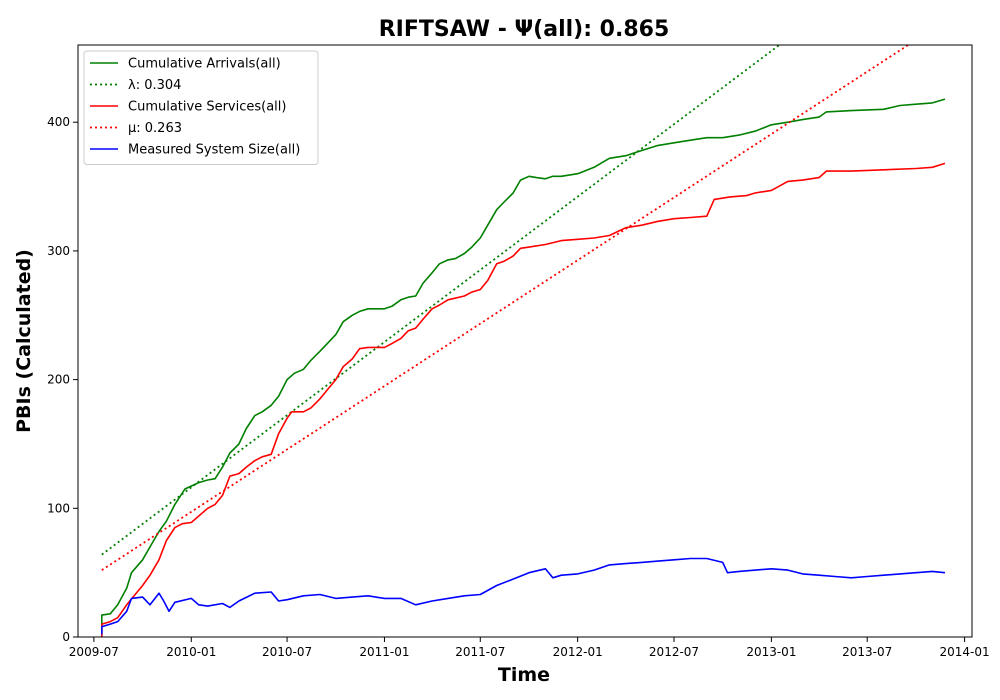 The height and width of the screenshot is (700, 1000). What do you see at coordinates (965, 652) in the screenshot?
I see `x-tick-label: 2014-01` at bounding box center [965, 652].